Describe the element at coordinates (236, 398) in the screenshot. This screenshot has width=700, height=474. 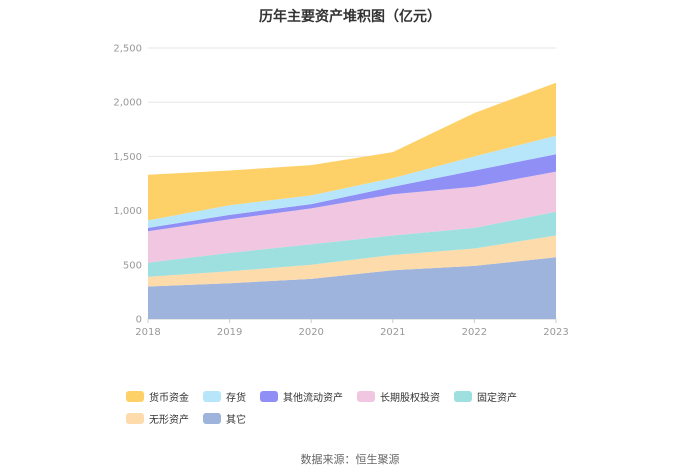
I see `legend-label: 存货` at that location.